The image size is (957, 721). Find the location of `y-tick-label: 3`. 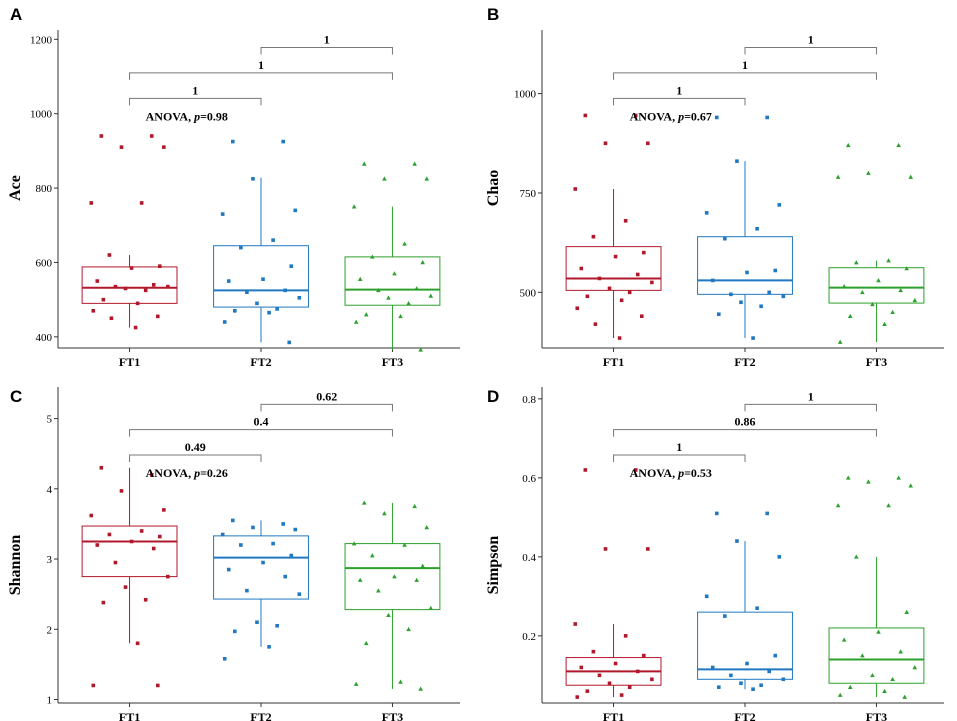

y-tick-label: 3 is located at coordinates (50, 560).